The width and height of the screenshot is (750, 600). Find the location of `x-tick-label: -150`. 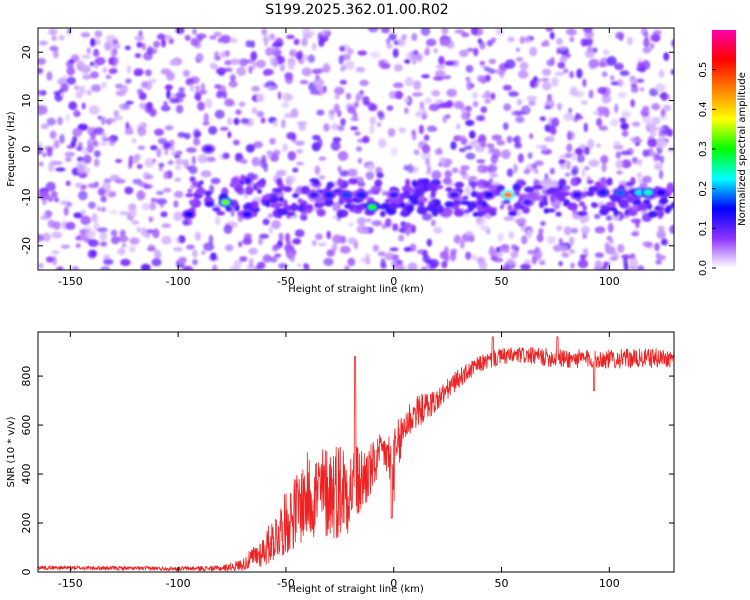

x-tick-label: -150 is located at coordinates (70, 281).